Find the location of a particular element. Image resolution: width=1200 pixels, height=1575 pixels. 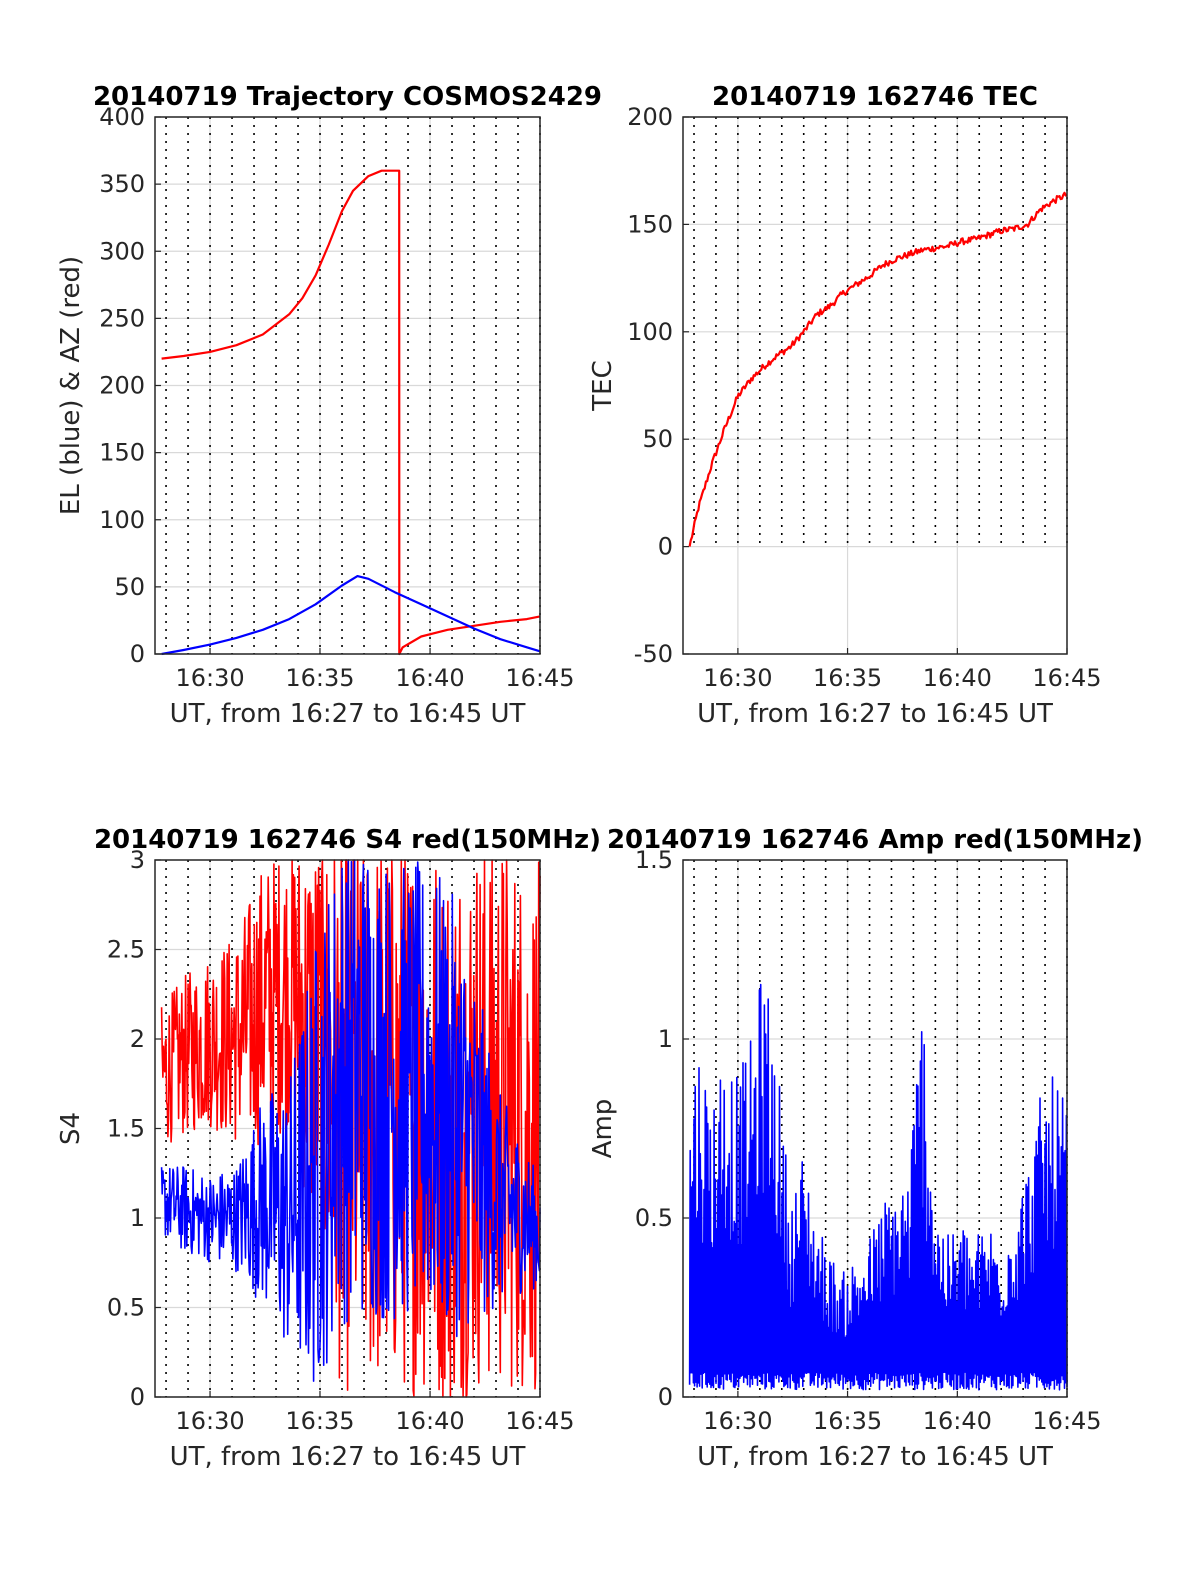

amp-series is located at coordinates (878, 1187).